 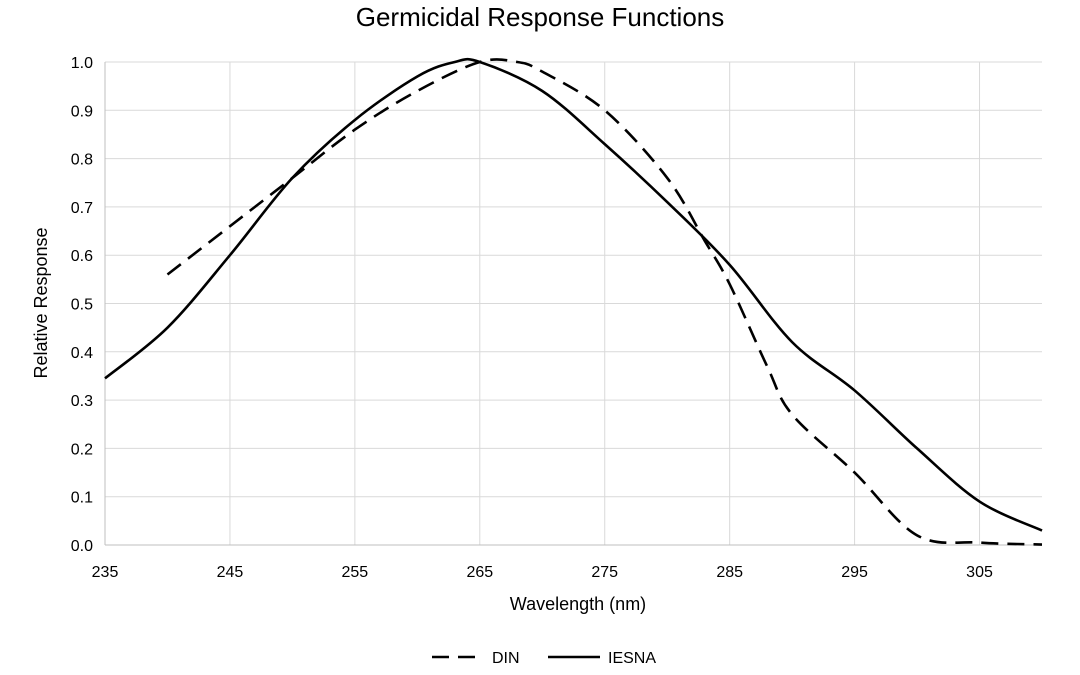 I want to click on y-tick-label: 0.7, so click(x=82, y=208).